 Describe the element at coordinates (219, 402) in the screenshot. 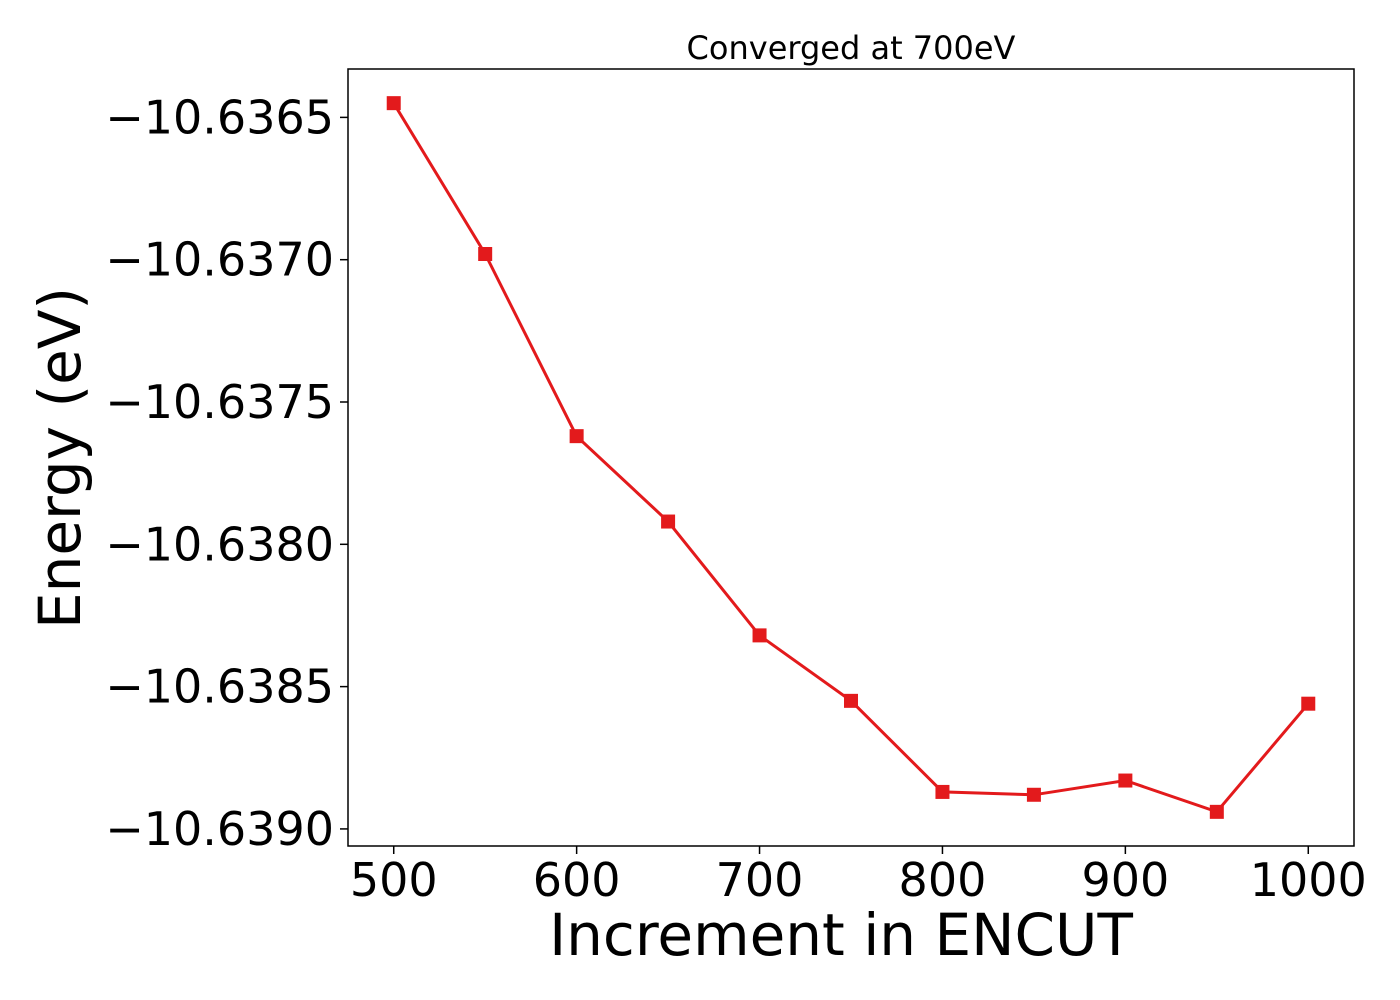

I see `y-tick-label: −10.6375` at that location.